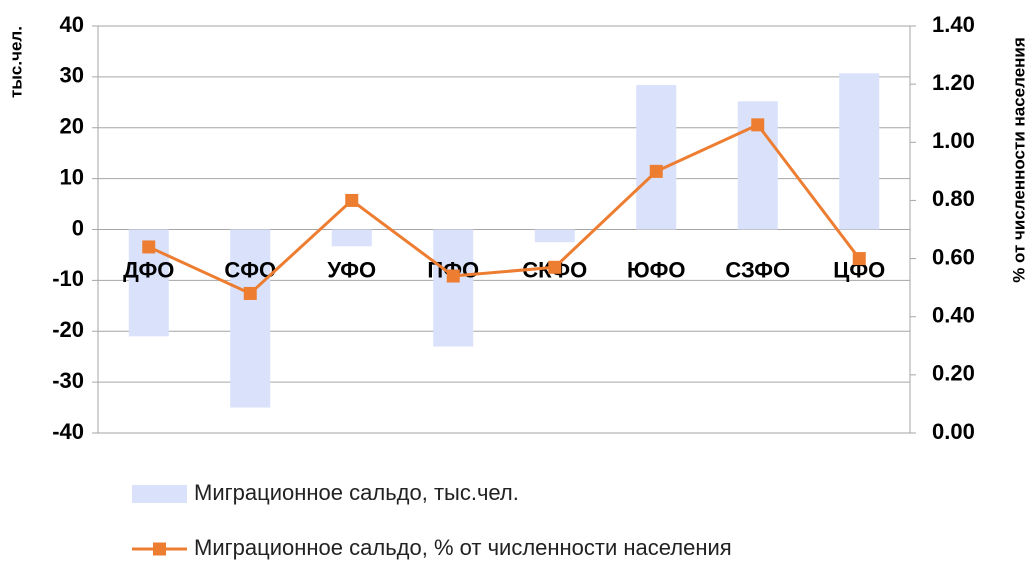 The height and width of the screenshot is (563, 1032). What do you see at coordinates (72, 24) in the screenshot?
I see `y-tick-label: 40` at bounding box center [72, 24].